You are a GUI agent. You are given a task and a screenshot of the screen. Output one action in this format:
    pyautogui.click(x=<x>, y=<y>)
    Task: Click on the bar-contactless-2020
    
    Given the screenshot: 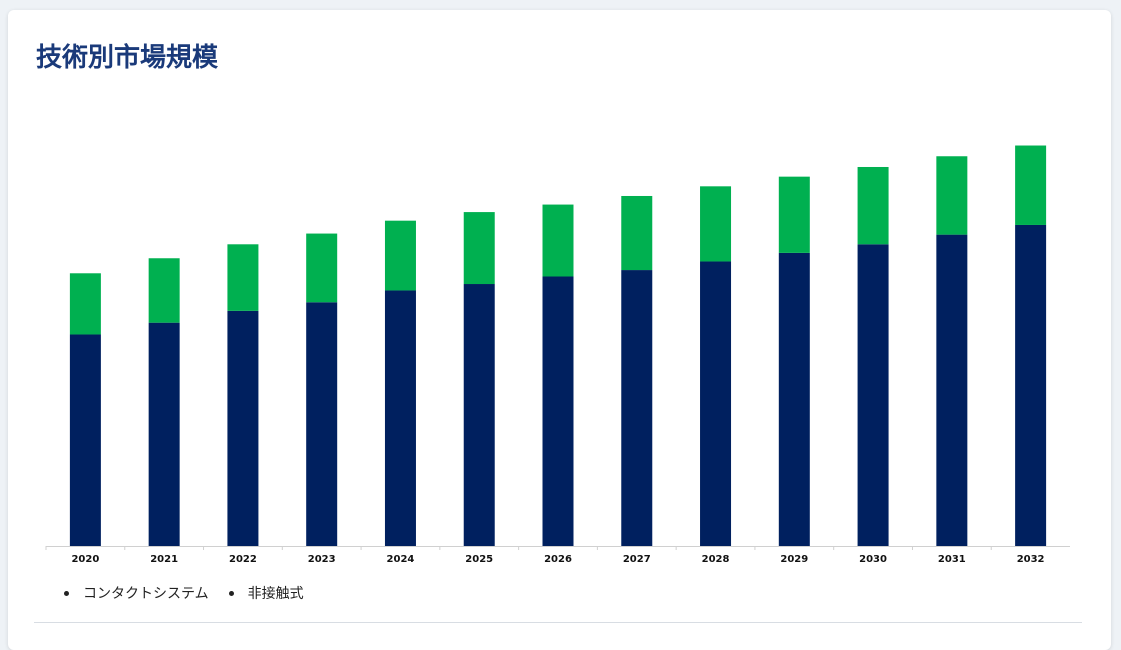 What is the action you would take?
    pyautogui.click(x=85, y=304)
    